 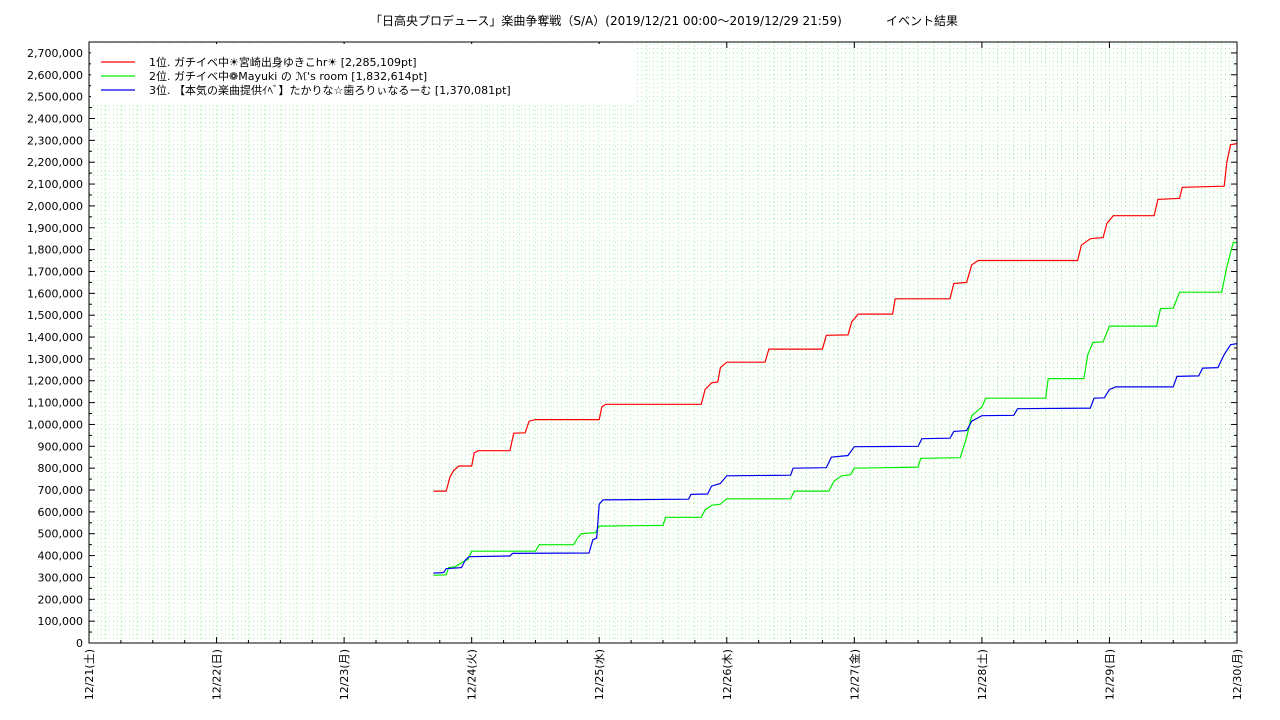 I want to click on y-tick-label: 2,200,000, so click(x=55, y=162).